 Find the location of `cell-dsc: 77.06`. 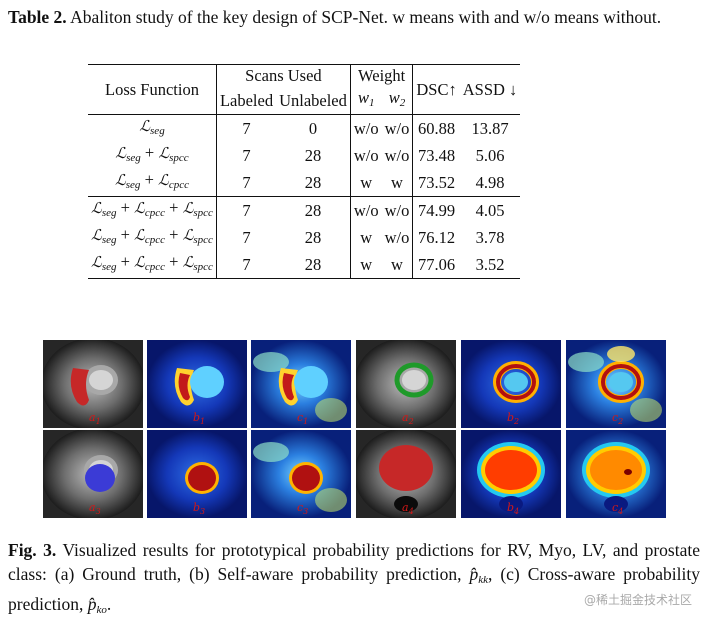

cell-dsc: 77.06 is located at coordinates (437, 264).